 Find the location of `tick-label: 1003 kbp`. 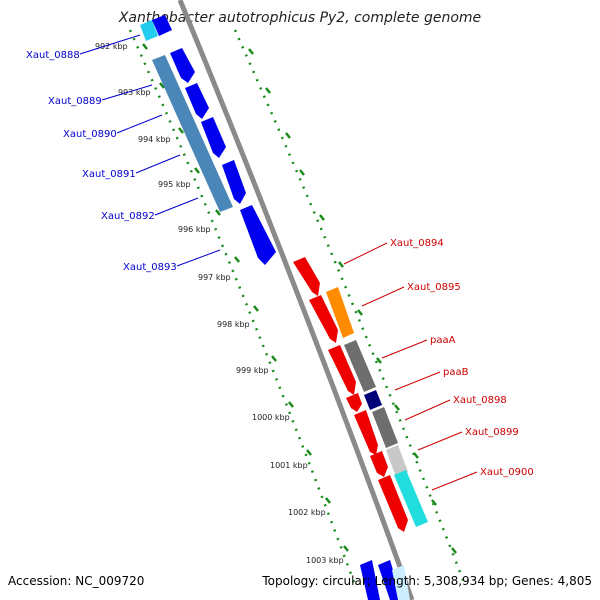

tick-label: 1003 kbp is located at coordinates (325, 560).